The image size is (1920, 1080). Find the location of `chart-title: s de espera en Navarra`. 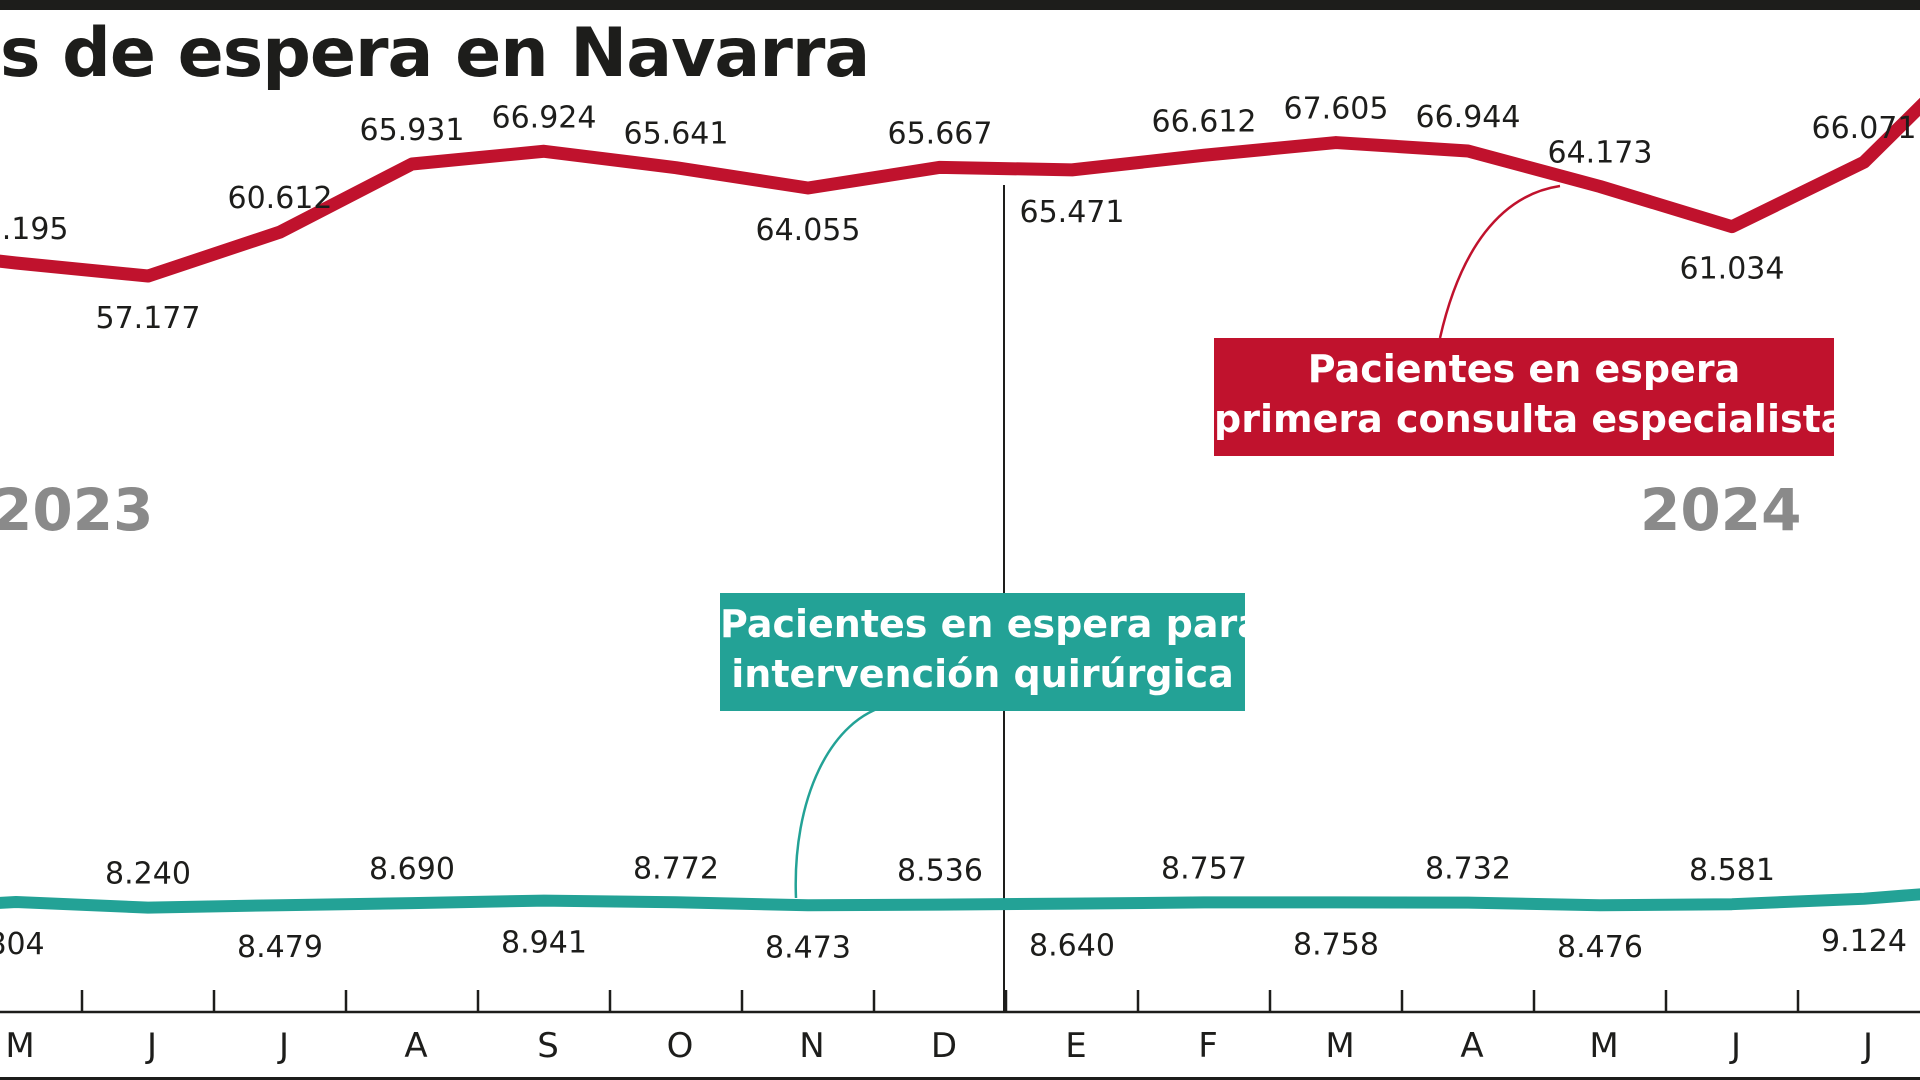

chart-title: s de espera en Navarra is located at coordinates (435, 53).